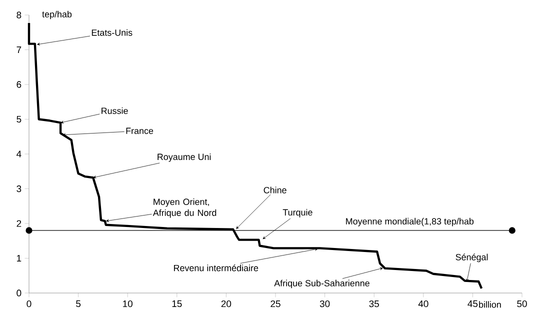  Describe the element at coordinates (29, 304) in the screenshot. I see `x-tick-label: 0` at that location.